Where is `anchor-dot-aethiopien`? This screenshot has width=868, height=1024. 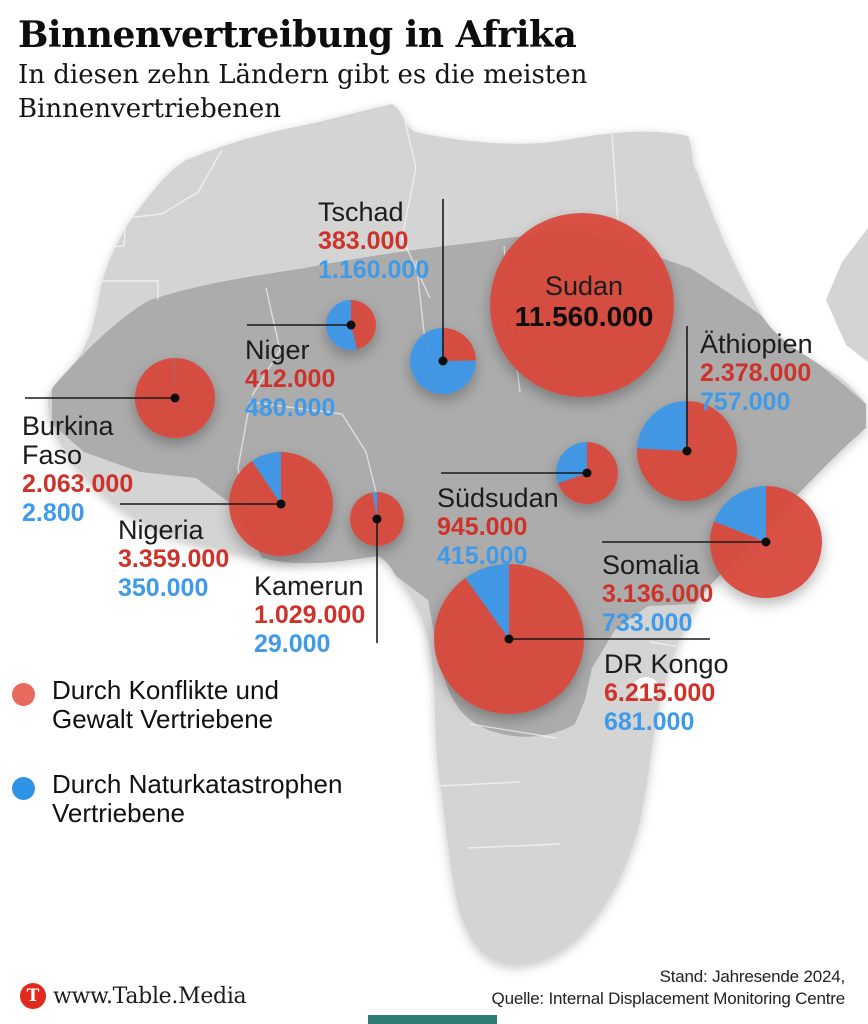
anchor-dot-aethiopien is located at coordinates (687, 451).